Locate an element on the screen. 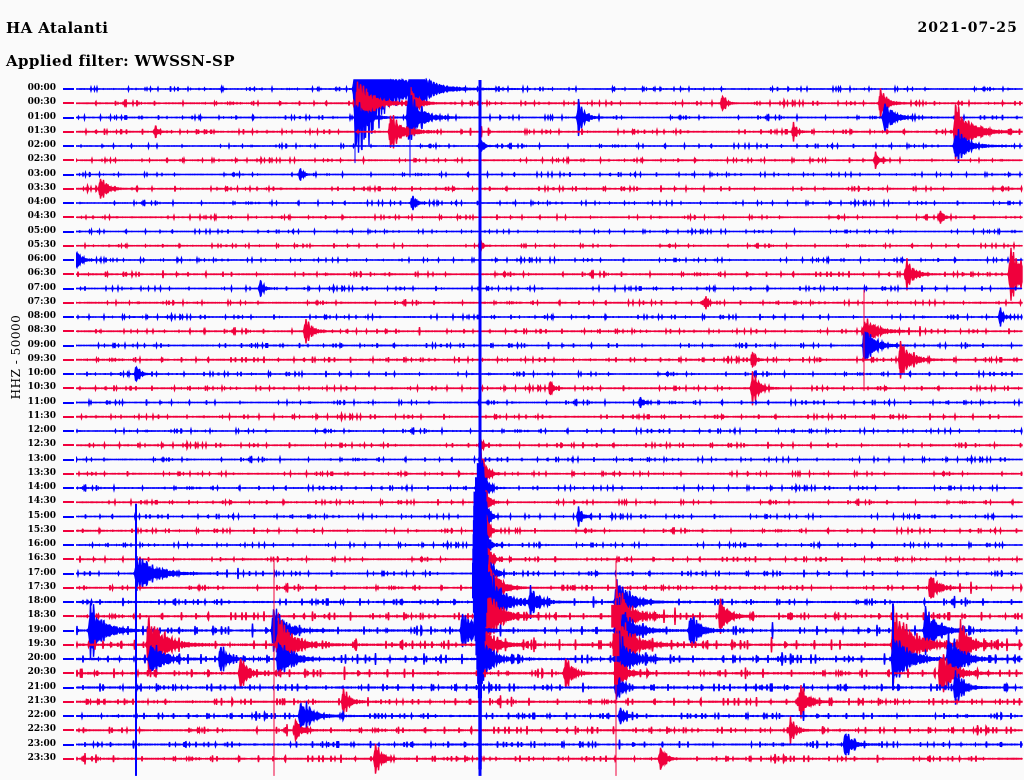 This screenshot has width=1024, height=780. time-tick-label: 16:30 is located at coordinates (41, 558).